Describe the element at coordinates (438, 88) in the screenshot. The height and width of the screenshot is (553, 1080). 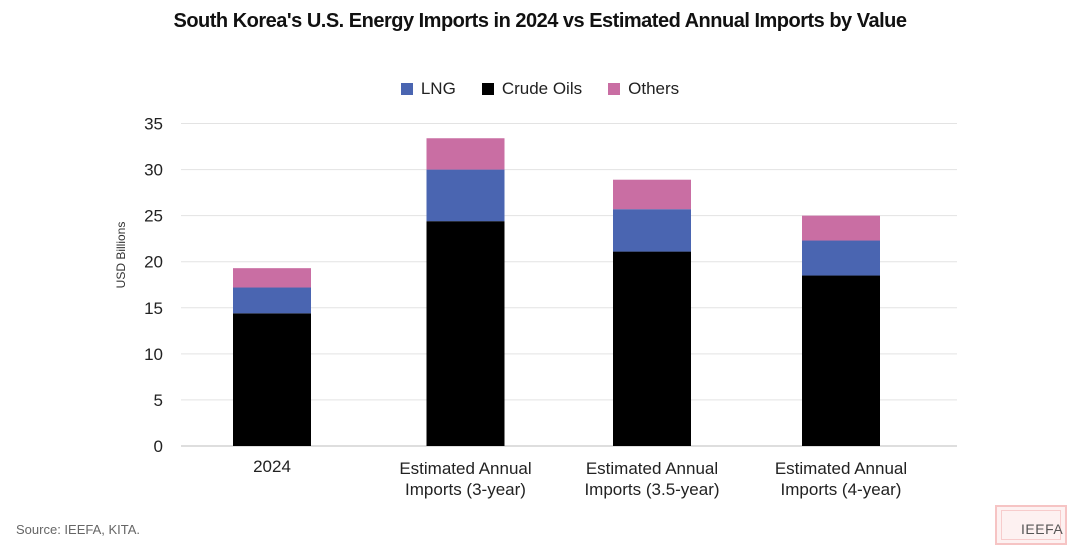
I see `legend-label-lng: LNG` at that location.